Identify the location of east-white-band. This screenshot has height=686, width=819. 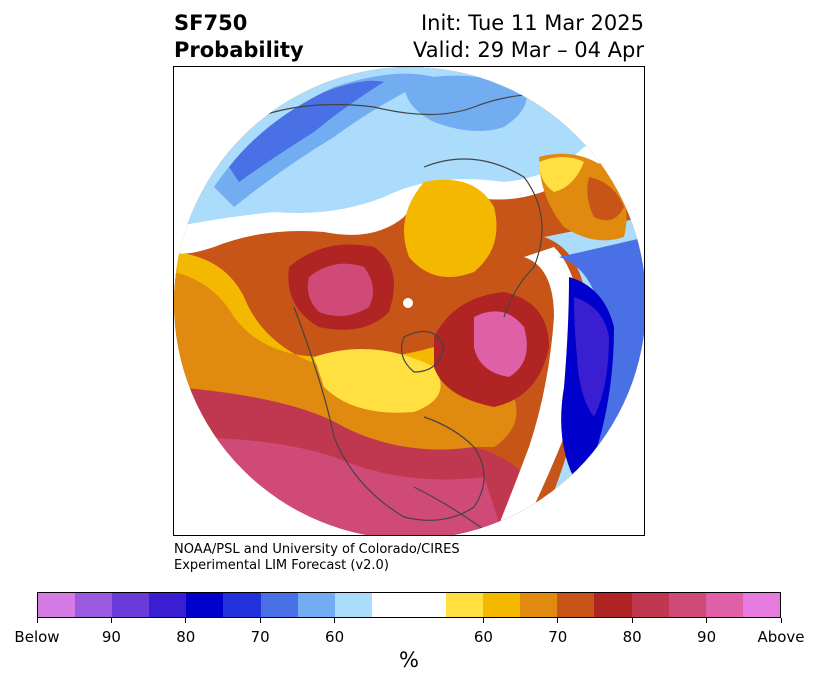
(536, 391).